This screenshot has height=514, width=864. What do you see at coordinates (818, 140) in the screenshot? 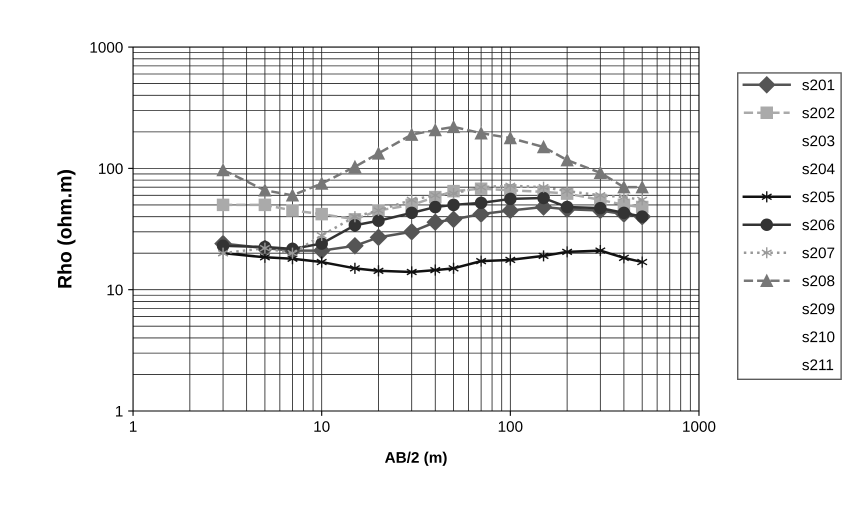
I see `text: s203` at bounding box center [818, 140].